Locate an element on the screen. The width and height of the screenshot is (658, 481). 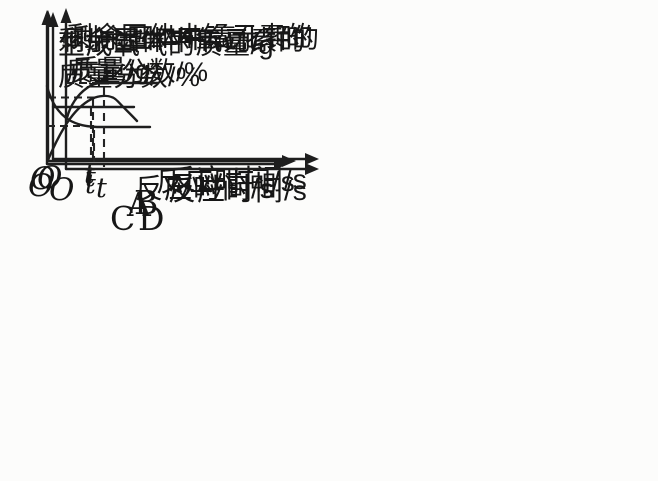
y-axis-label-line1: 剩余固体中锰元素的 is located at coordinates (190, 37).